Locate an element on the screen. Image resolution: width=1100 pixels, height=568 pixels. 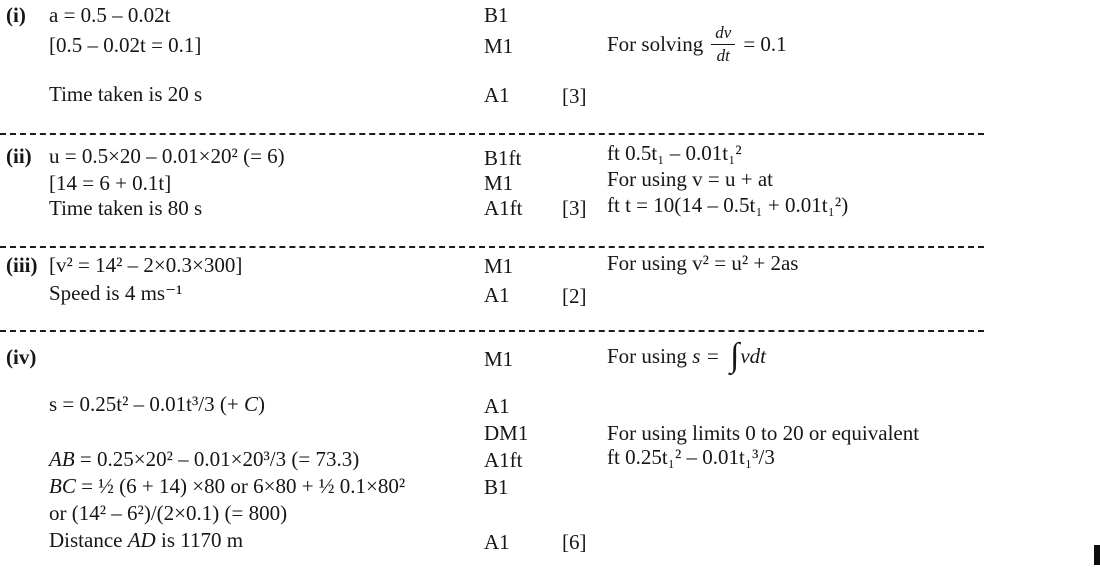
part-iv-work-line: Distance AD is 1170 m is located at coordinates (146, 540).